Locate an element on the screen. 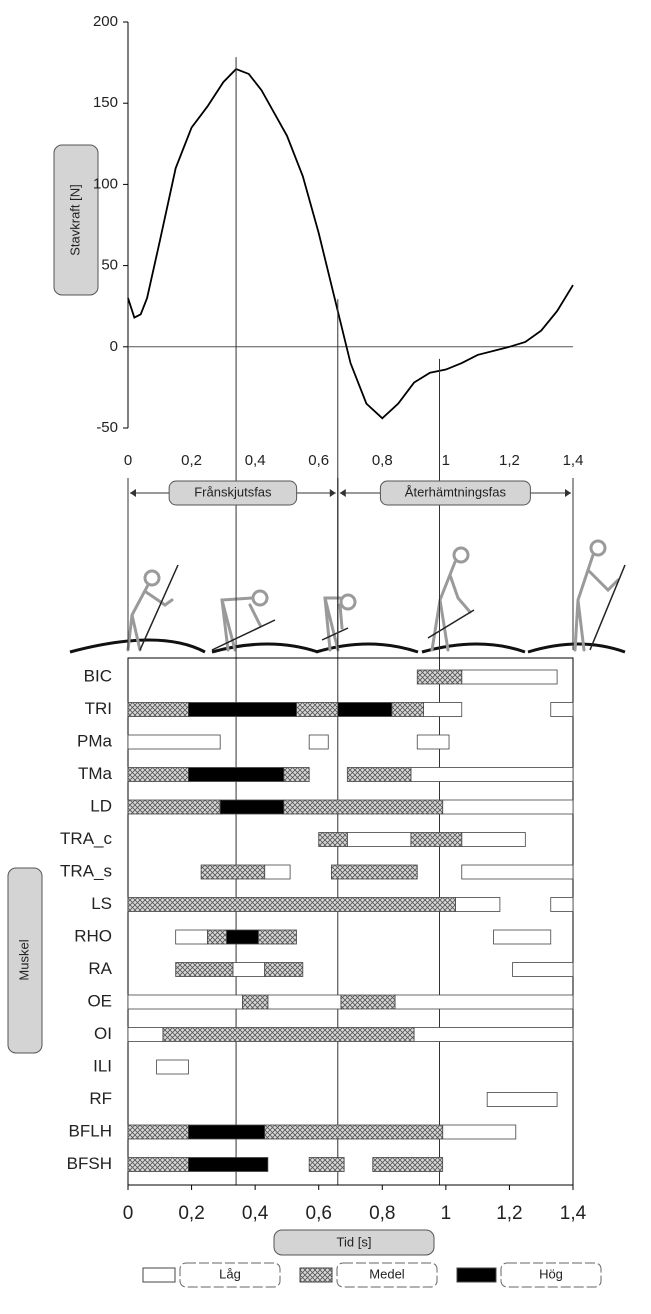 The width and height of the screenshot is (651, 1314). x-label-box is located at coordinates (354, 1242).